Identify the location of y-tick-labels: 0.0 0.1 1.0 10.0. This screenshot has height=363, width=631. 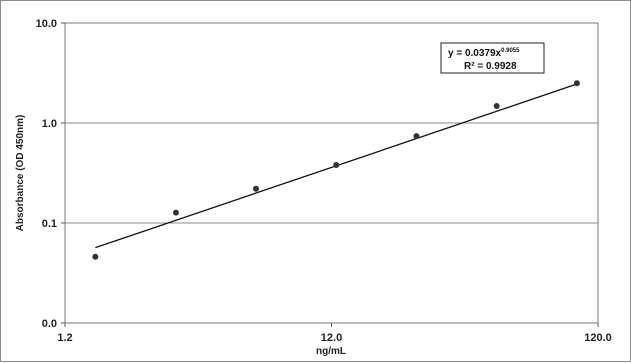
(50, 174).